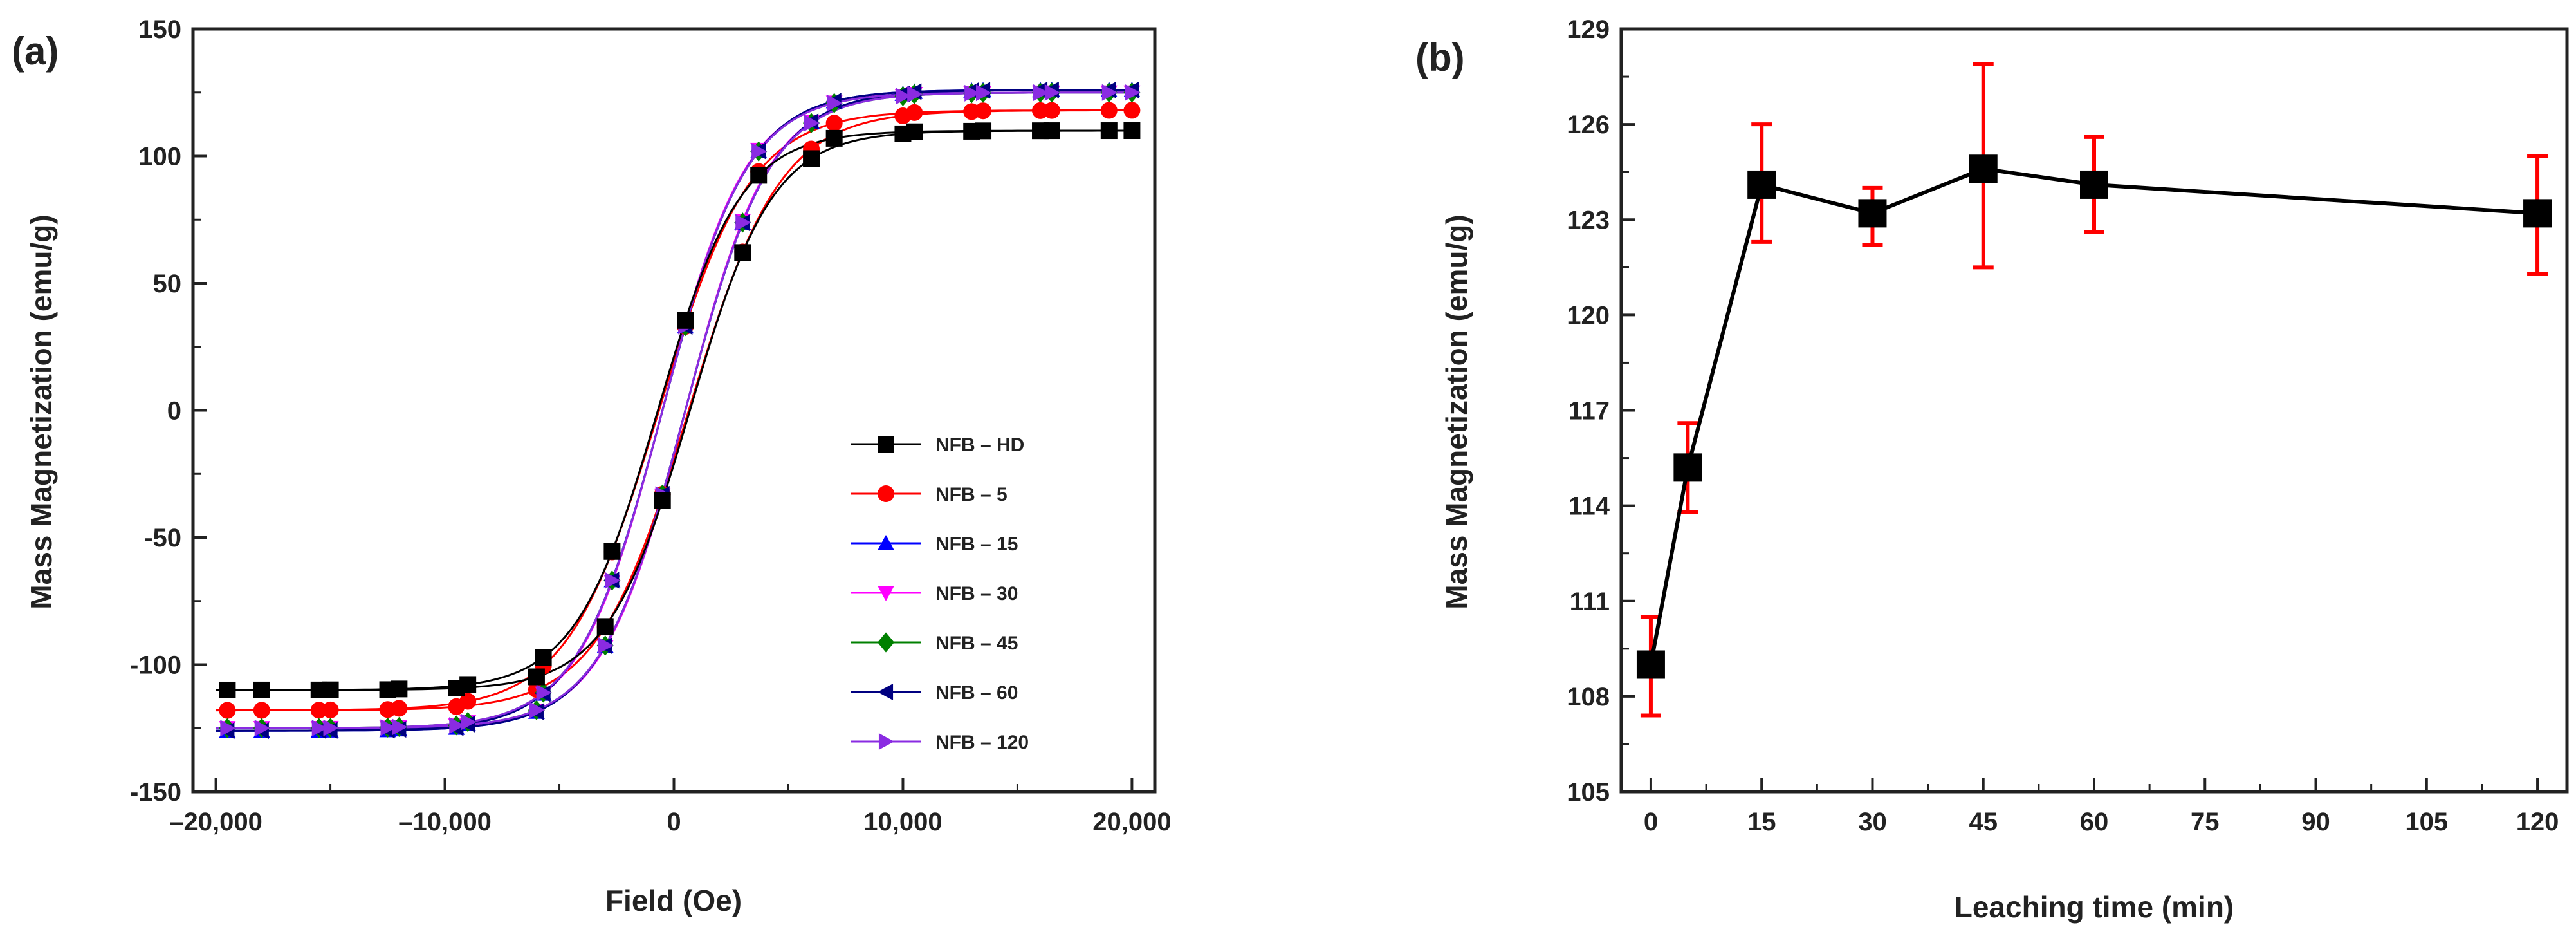  What do you see at coordinates (155, 665) in the screenshot?
I see `chart-a-y-tick-label: -100` at bounding box center [155, 665].